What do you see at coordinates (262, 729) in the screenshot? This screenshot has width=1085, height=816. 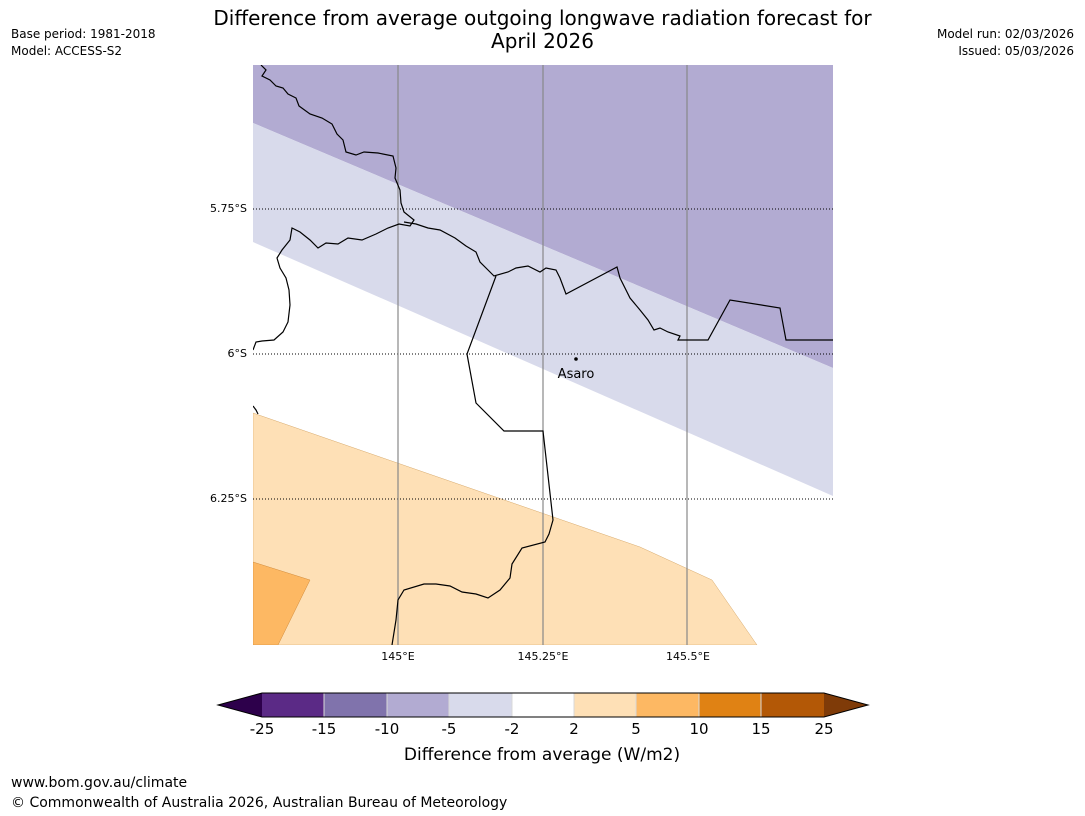 I see `colorbar-tick-m25: -25` at bounding box center [262, 729].